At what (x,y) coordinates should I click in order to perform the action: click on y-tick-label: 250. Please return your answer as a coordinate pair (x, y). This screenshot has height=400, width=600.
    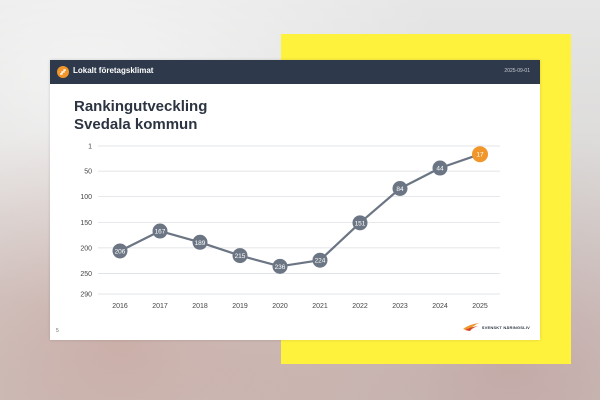
    Looking at the image, I should click on (86, 274).